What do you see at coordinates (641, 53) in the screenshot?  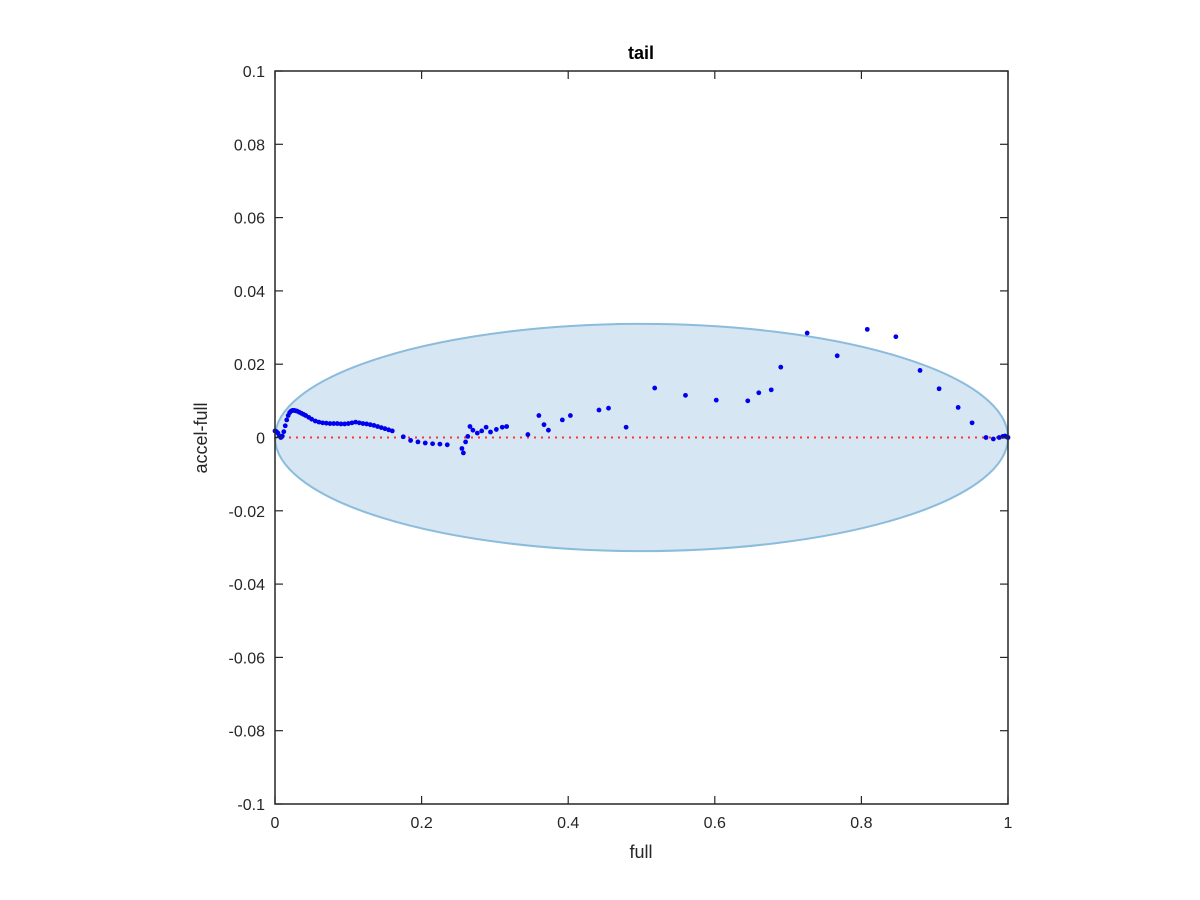 I see `chart-title: tail` at bounding box center [641, 53].